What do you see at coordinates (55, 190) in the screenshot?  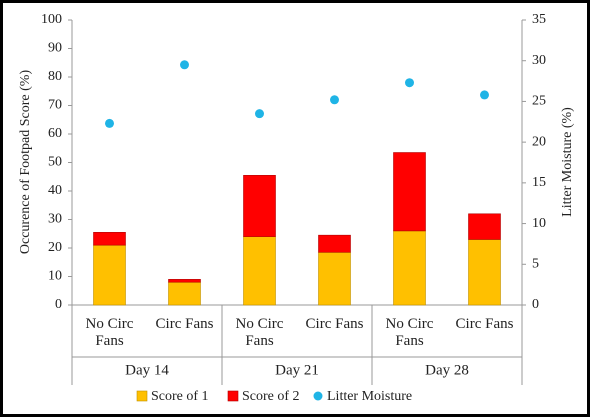 I see `y-tick-label: 40` at bounding box center [55, 190].